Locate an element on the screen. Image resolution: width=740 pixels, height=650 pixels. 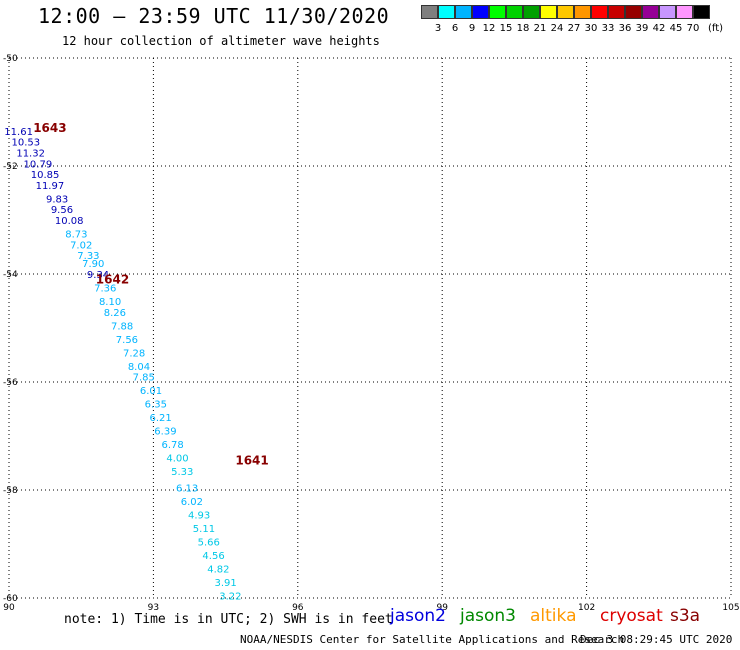
swh-data-label: 9.56 is located at coordinates (62, 210).